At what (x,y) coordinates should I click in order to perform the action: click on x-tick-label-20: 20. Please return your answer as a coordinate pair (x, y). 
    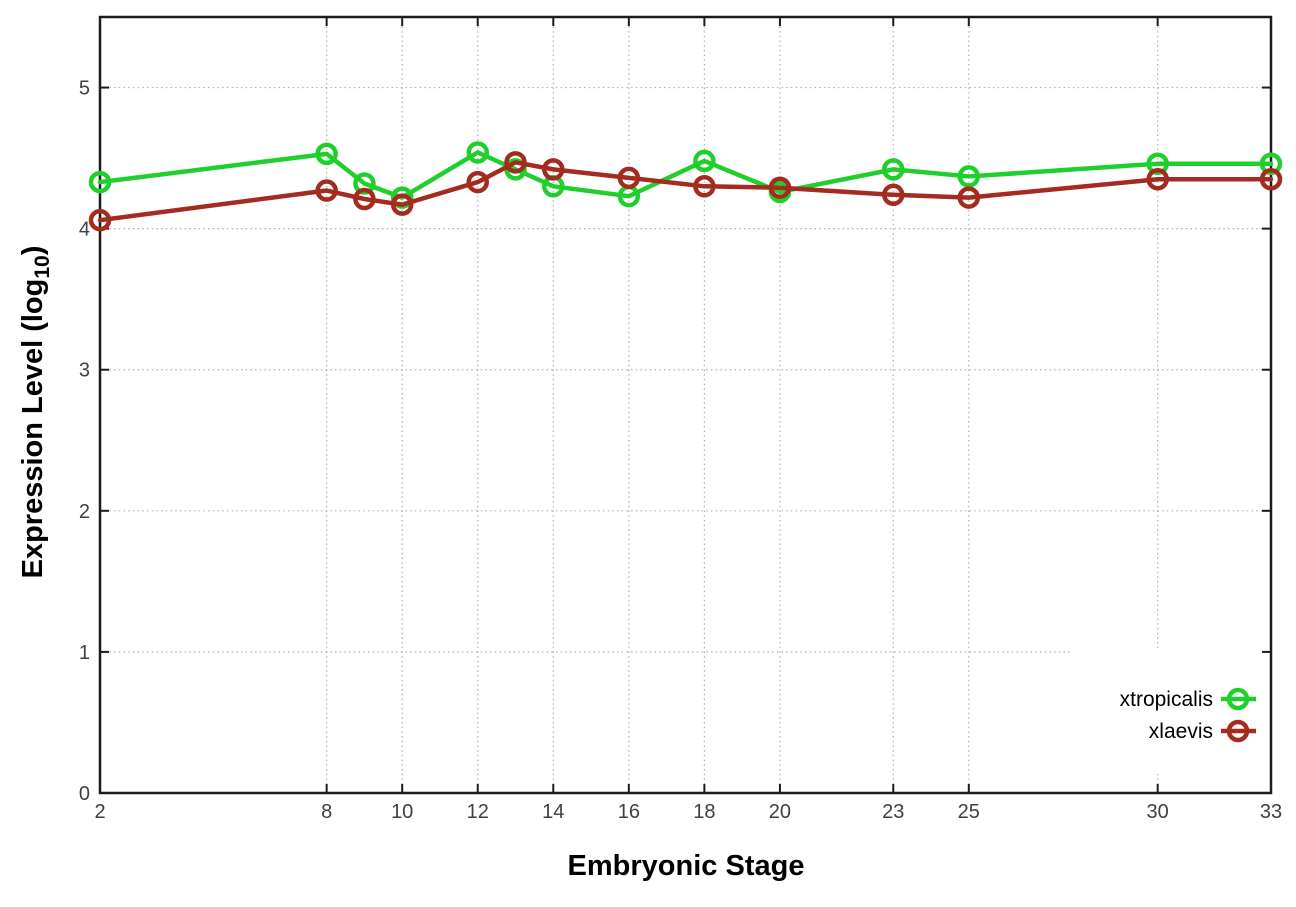
    Looking at the image, I should click on (780, 812).